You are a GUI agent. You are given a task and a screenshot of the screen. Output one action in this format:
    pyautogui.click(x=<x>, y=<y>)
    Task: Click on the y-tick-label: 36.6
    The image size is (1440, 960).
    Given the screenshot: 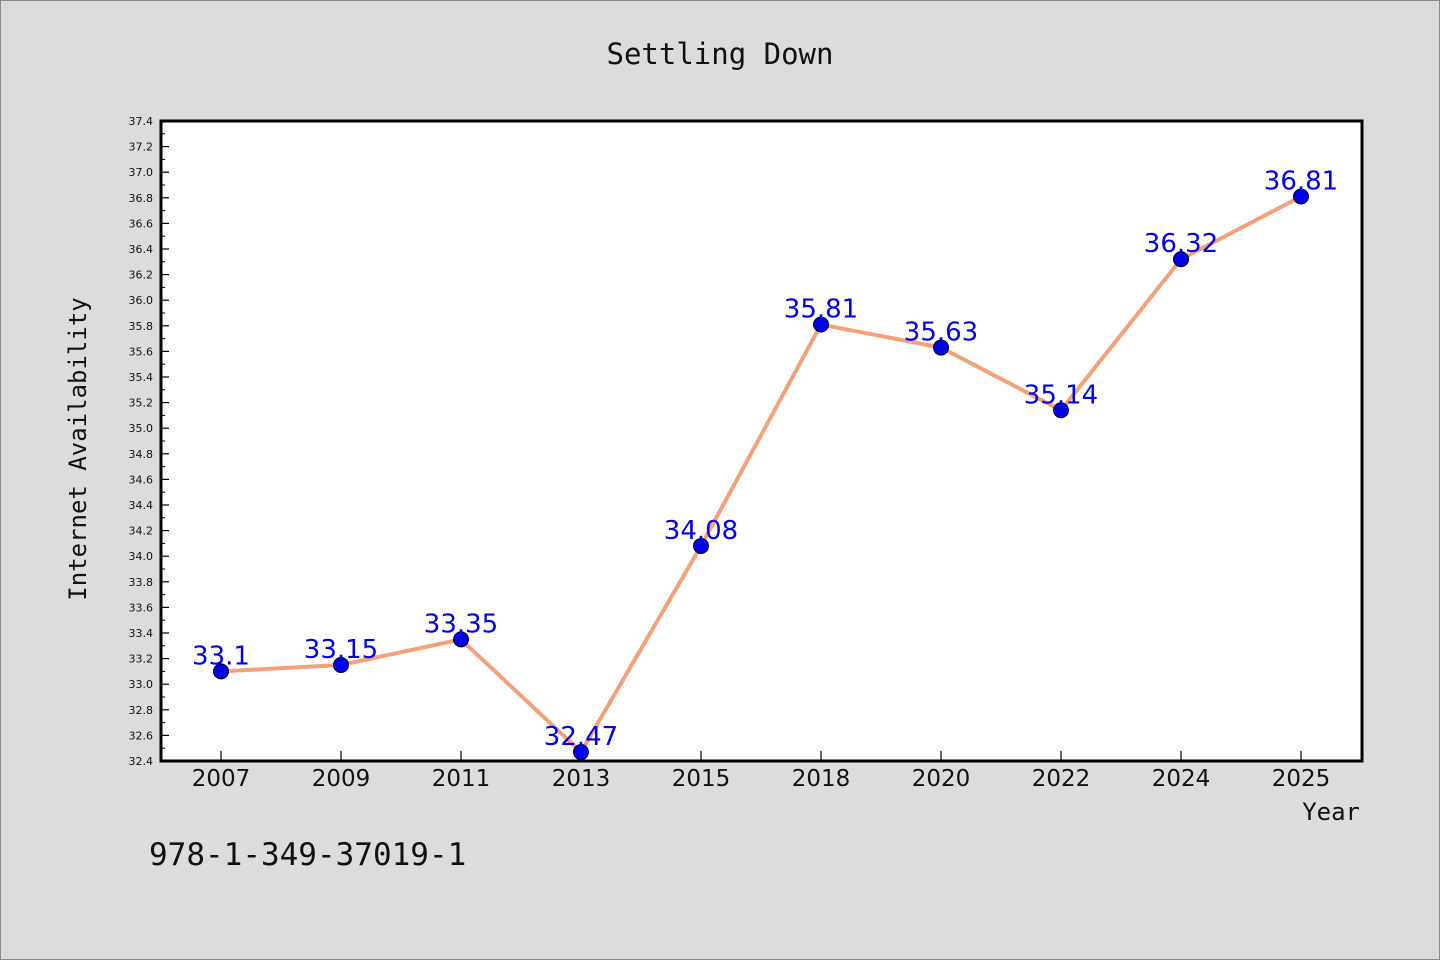 What is the action you would take?
    pyautogui.click(x=141, y=223)
    